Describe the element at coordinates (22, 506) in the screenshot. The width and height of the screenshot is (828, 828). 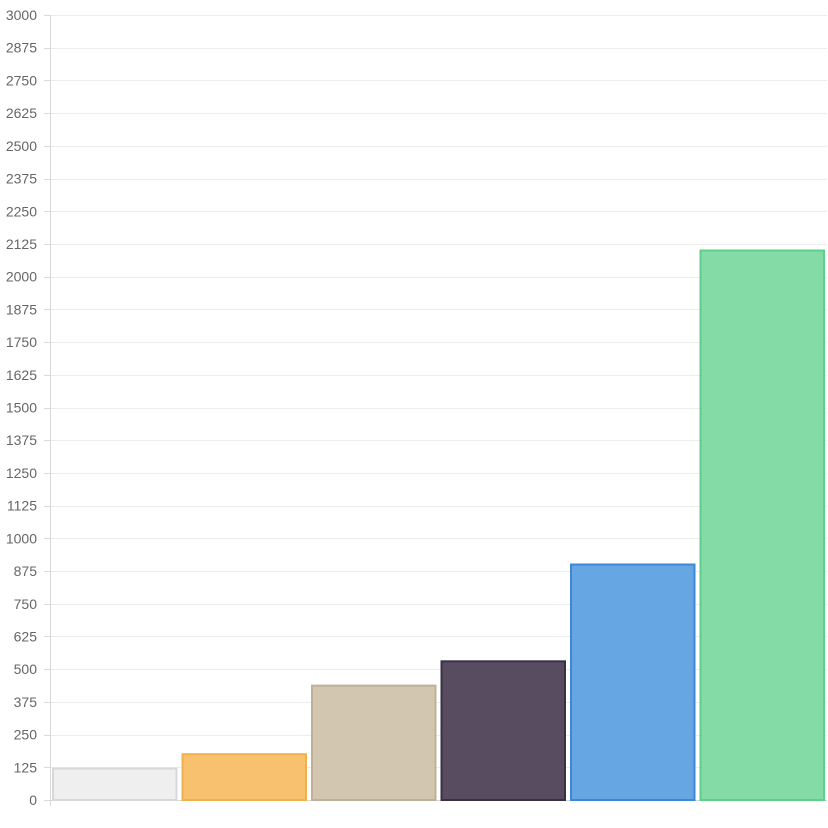
I see `y-tick-label: 1125` at that location.